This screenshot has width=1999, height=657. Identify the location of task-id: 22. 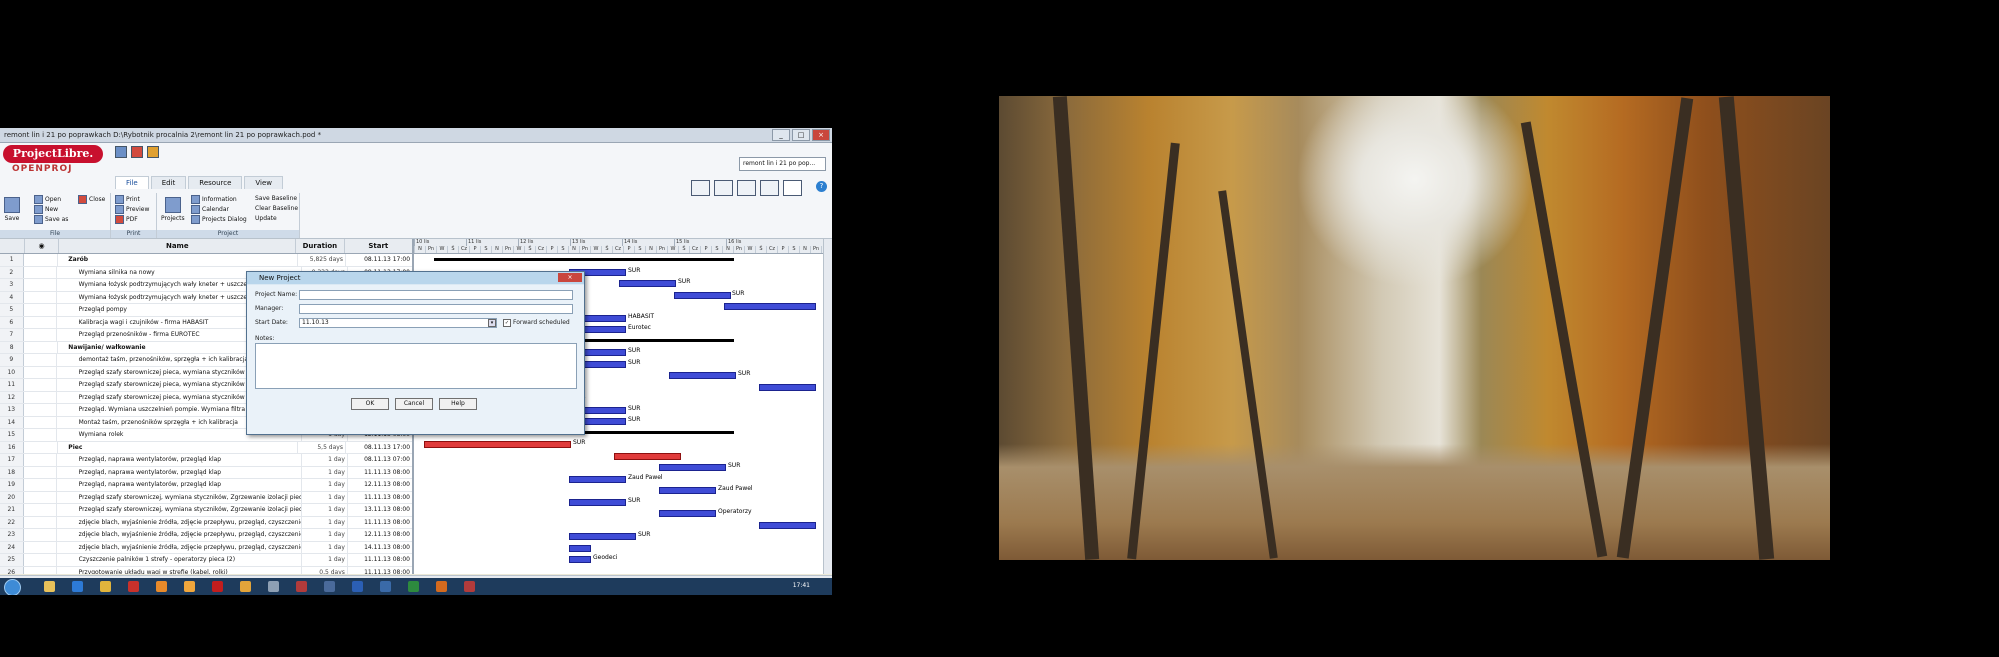
(12, 522).